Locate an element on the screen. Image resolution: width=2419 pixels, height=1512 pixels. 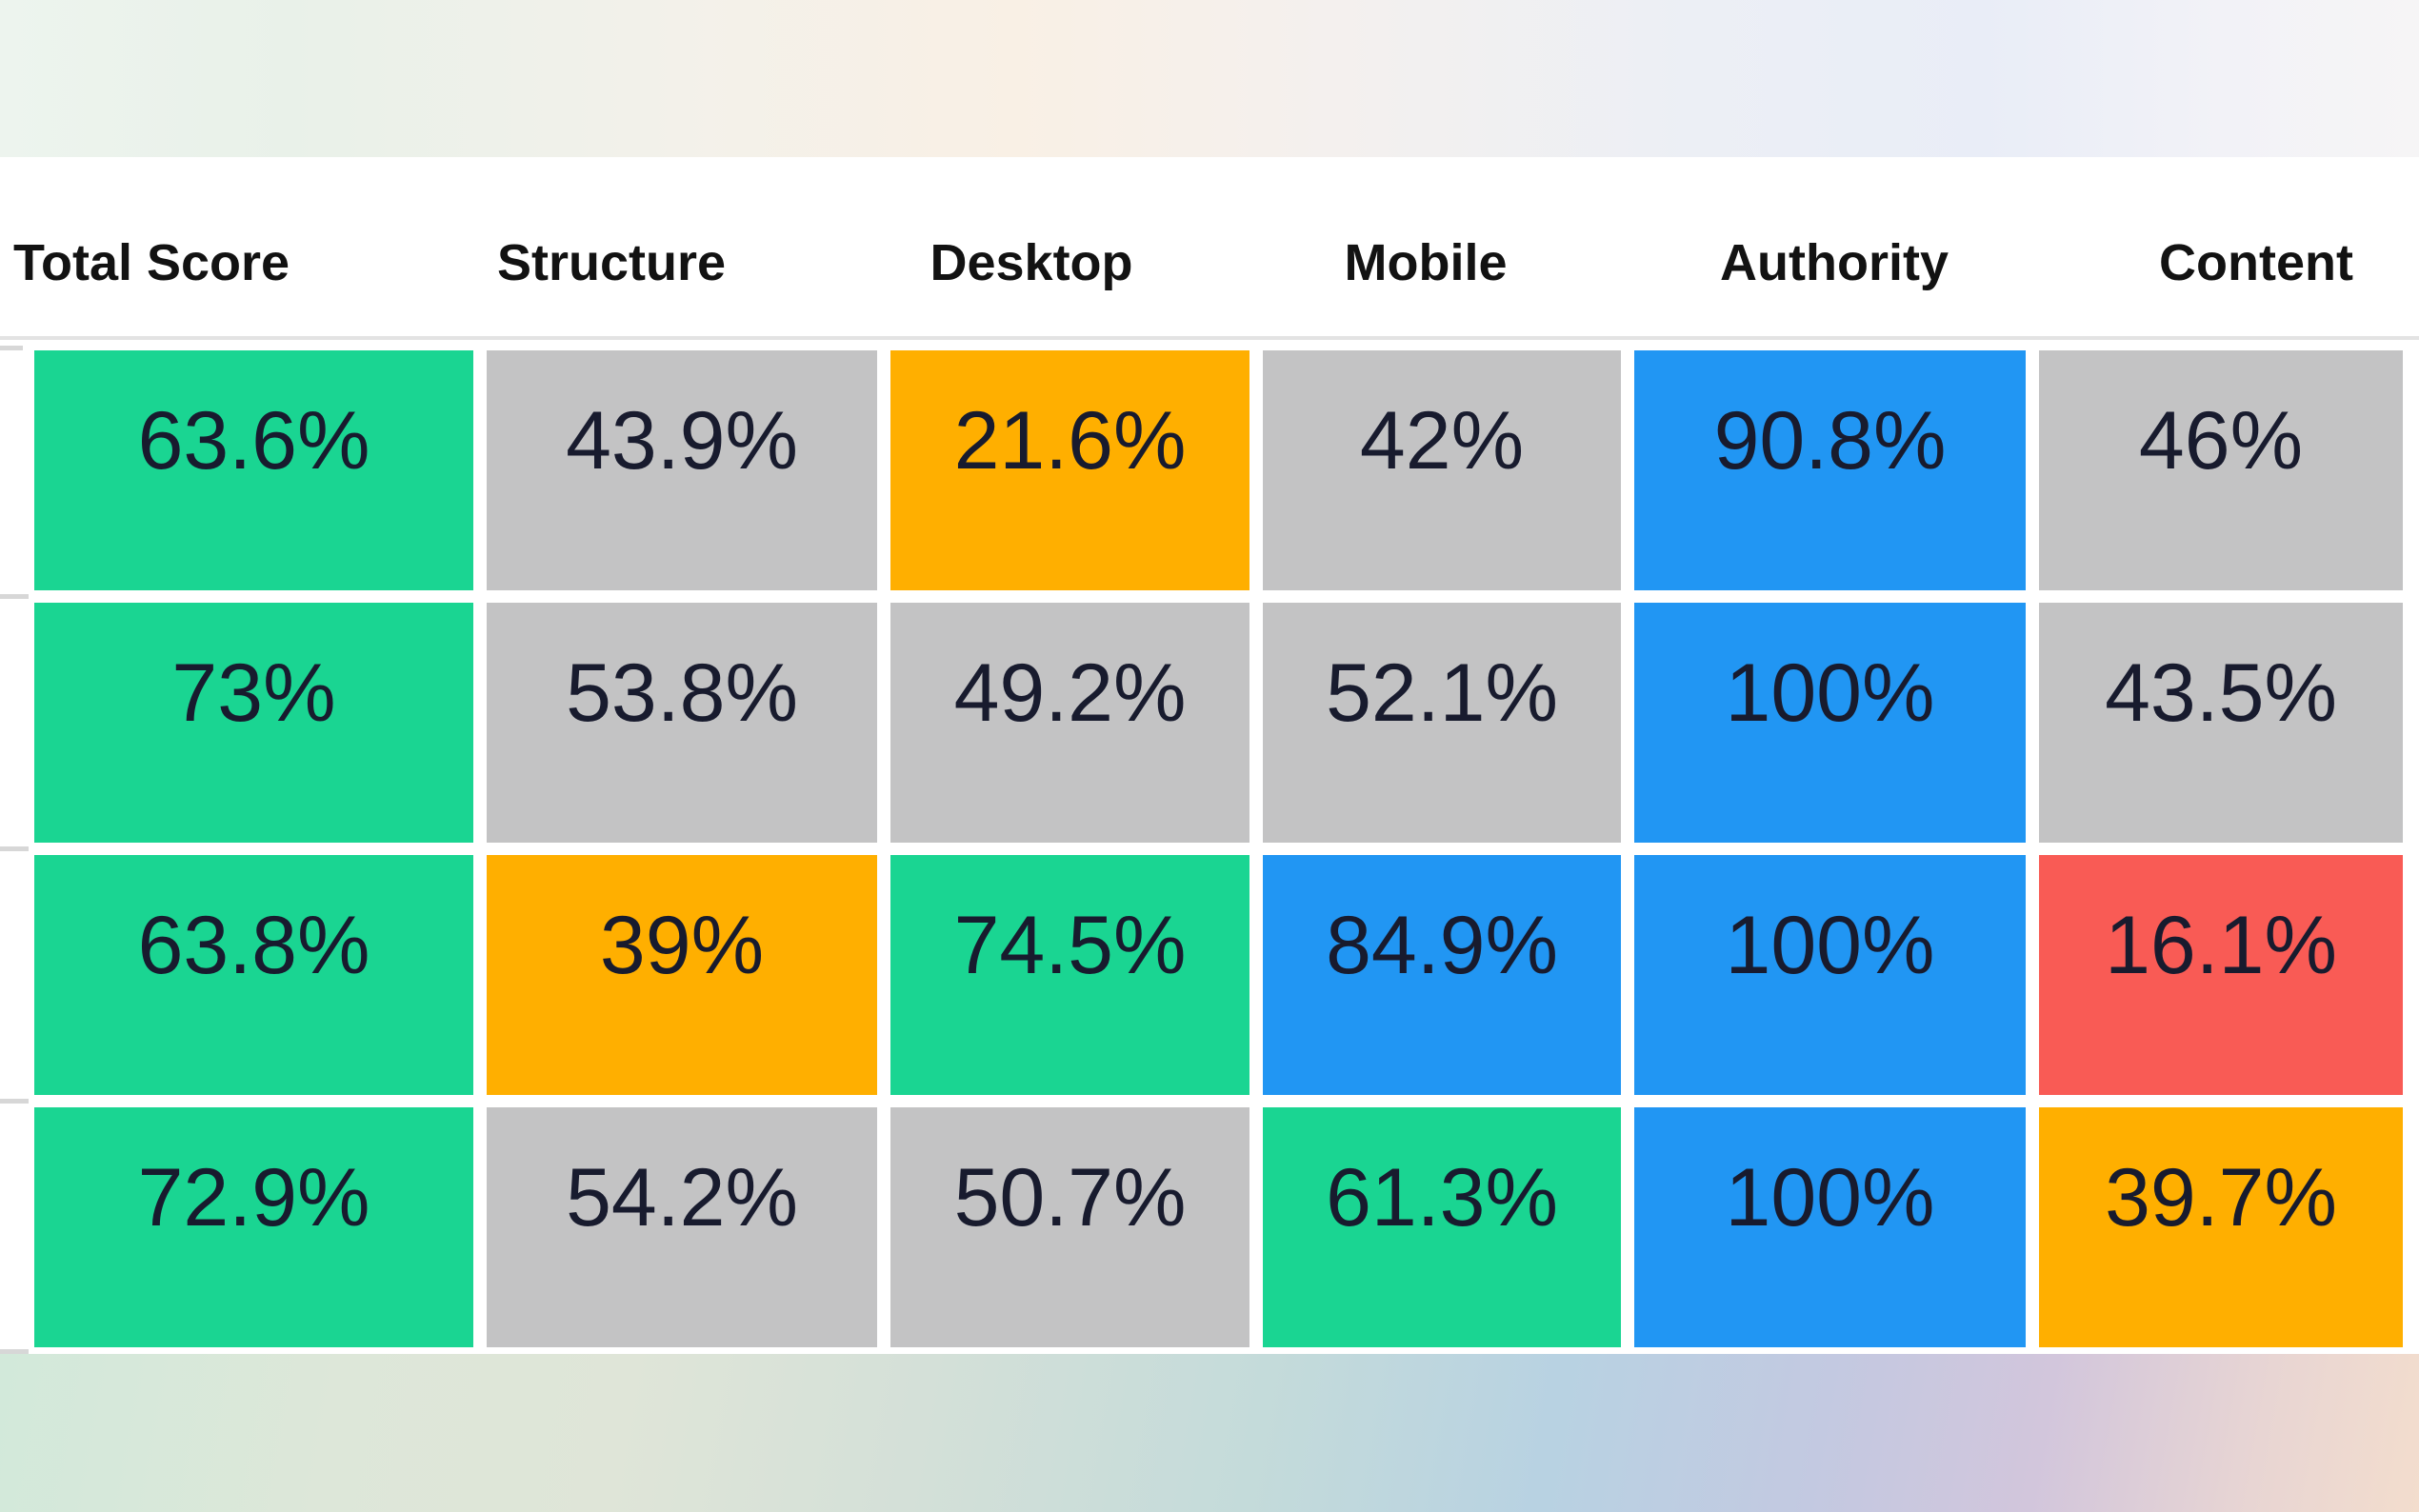
score-cell-row2-content: 43.5% is located at coordinates (2221, 723).